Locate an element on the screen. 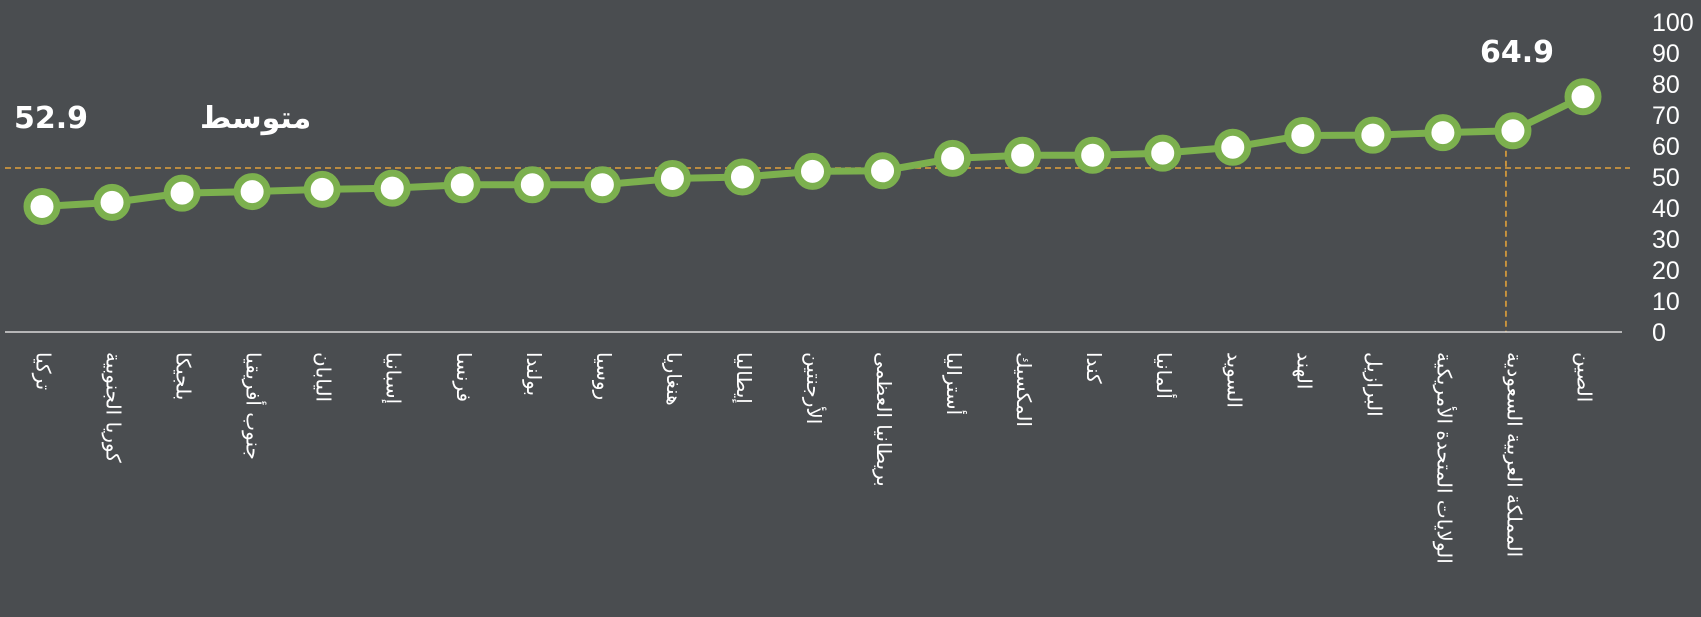 The image size is (1701, 617). category-label-10: هنغاريا is located at coordinates (674, 379).